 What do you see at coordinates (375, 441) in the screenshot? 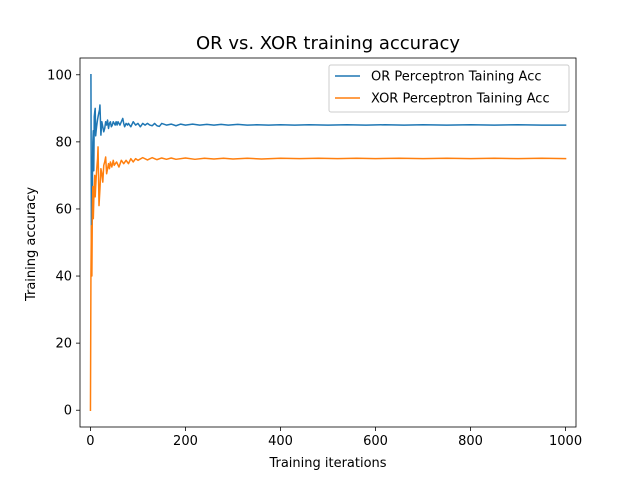
I see `x-tick-label: 600` at bounding box center [375, 441].